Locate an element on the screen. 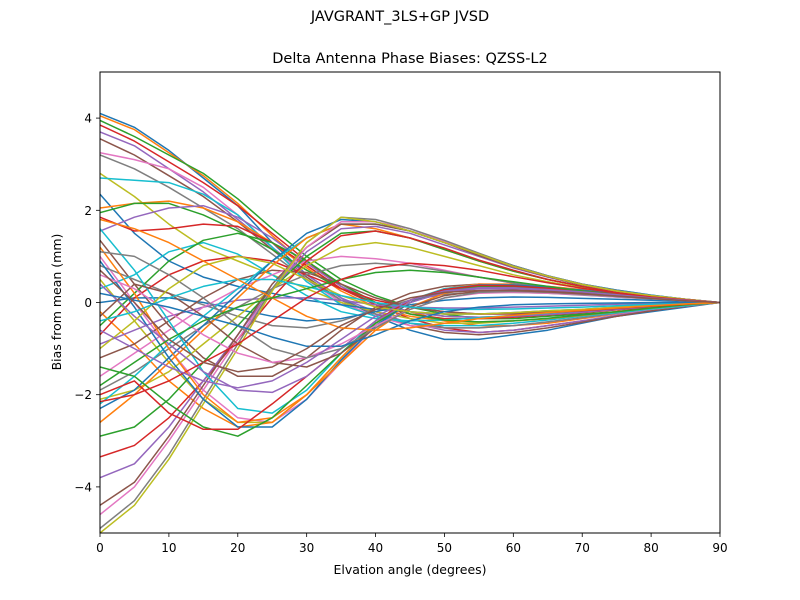  series-line-s56 is located at coordinates (410, 321).